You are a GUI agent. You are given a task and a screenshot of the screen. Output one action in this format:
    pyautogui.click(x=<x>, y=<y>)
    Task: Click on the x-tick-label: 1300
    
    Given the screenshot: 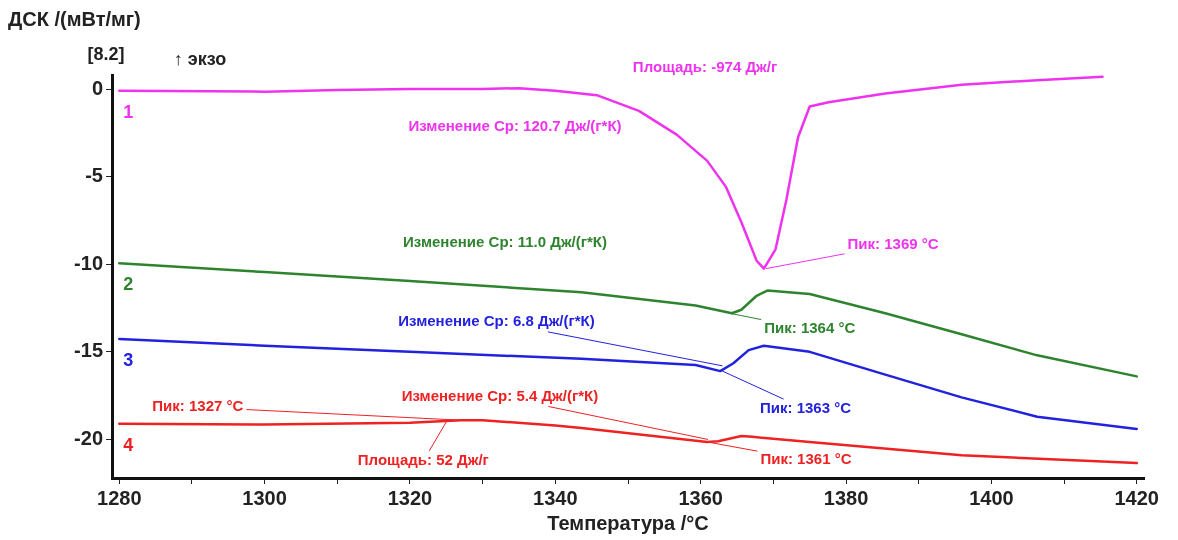 What is the action you would take?
    pyautogui.click(x=264, y=497)
    